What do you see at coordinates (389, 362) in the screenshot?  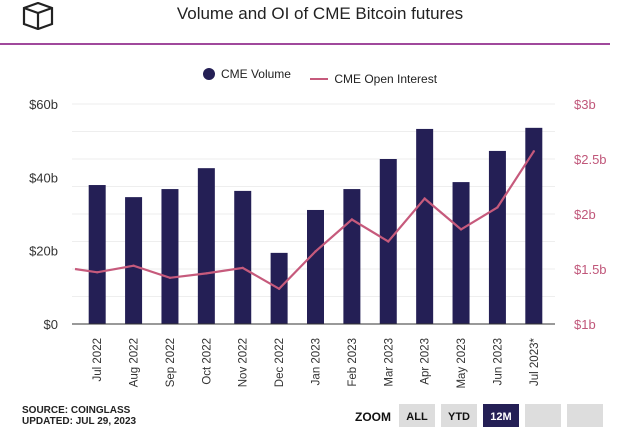 I see `x-axis-tick: Mar 2023` at bounding box center [389, 362].